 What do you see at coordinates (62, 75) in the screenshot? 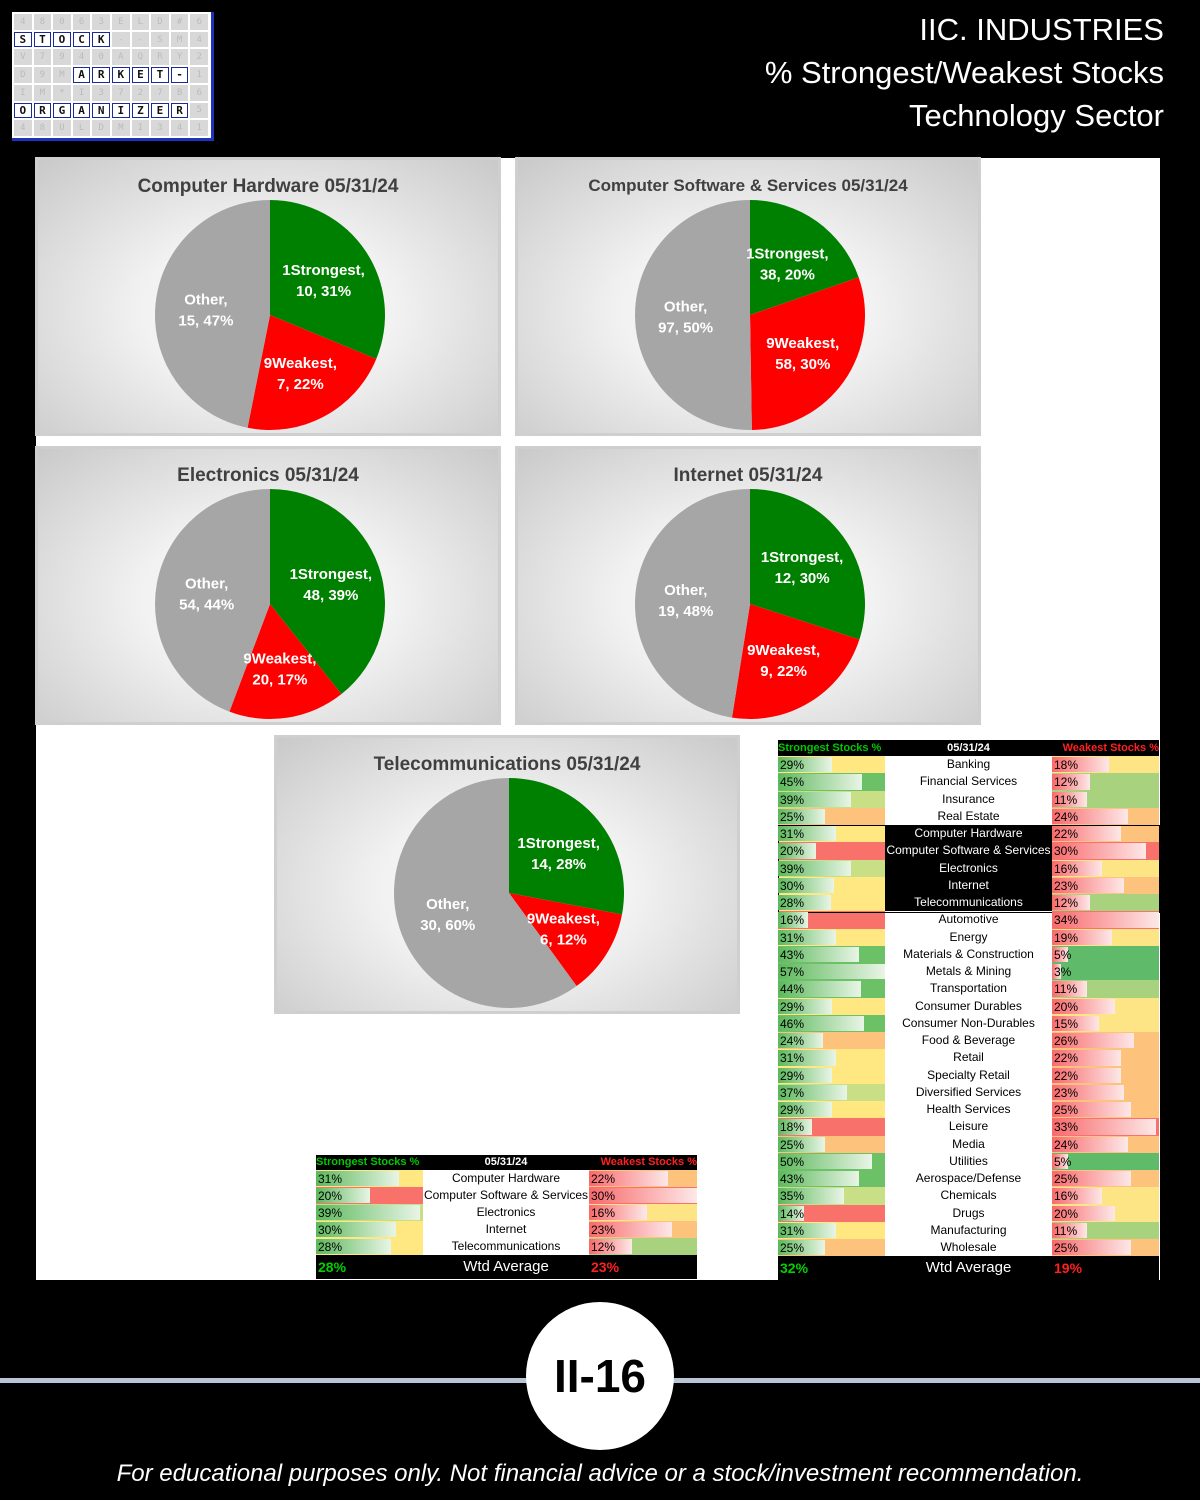
I see `logo-letter: M` at bounding box center [62, 75].